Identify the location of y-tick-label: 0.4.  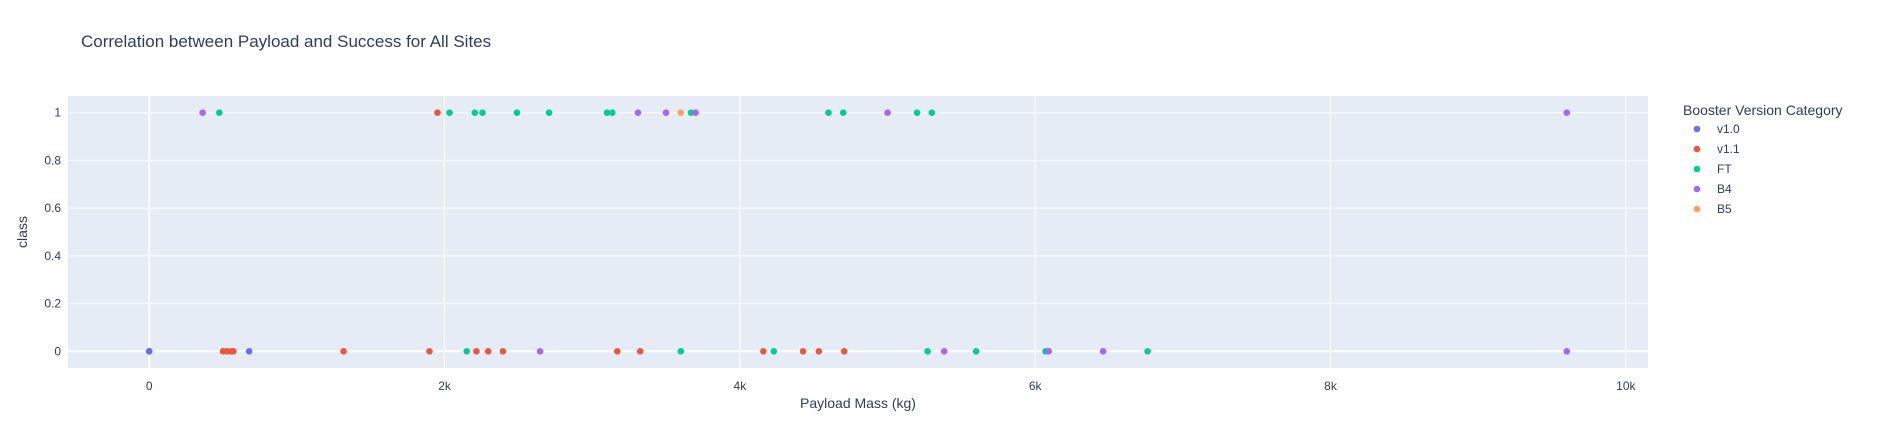
(52, 256).